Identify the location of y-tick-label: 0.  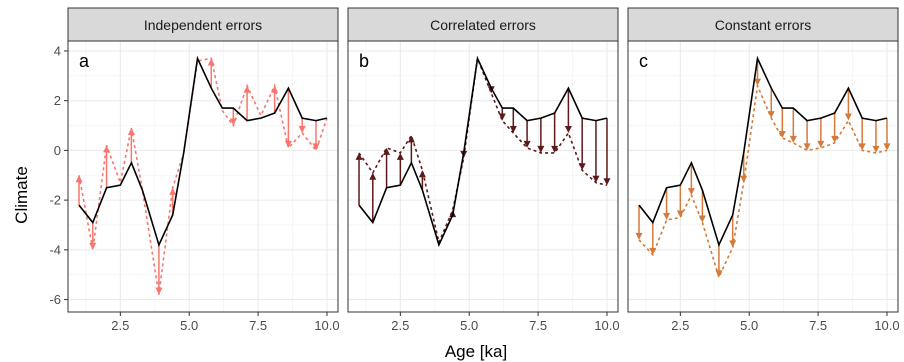
(57, 150).